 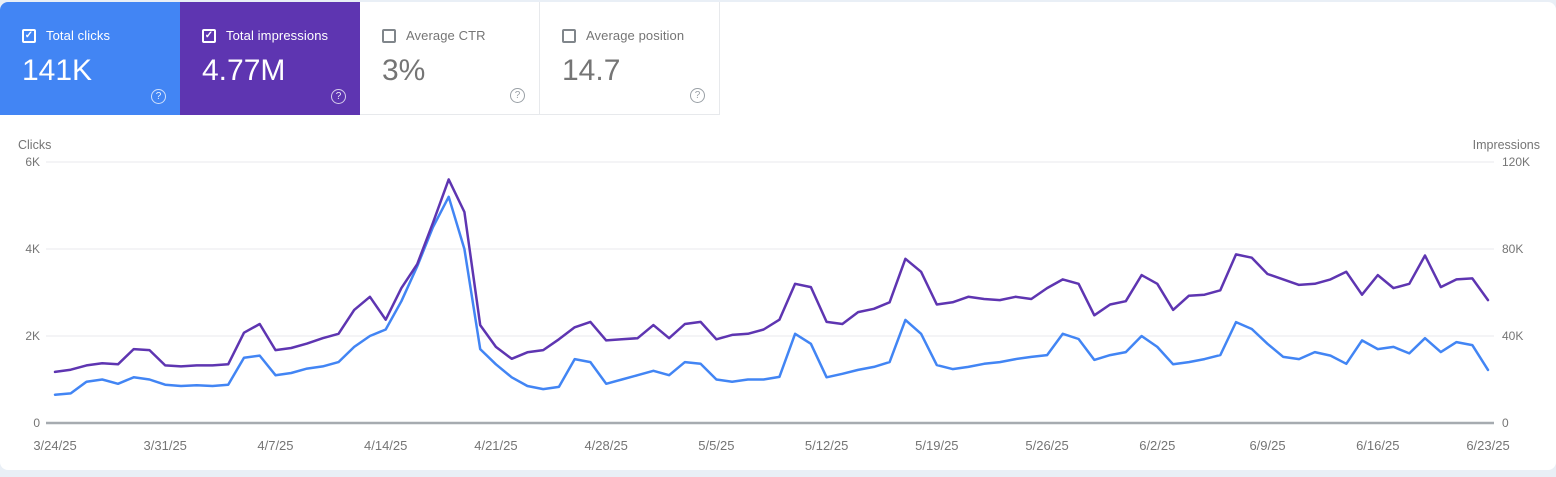 I want to click on average-ctr-checkbox, so click(x=389, y=35).